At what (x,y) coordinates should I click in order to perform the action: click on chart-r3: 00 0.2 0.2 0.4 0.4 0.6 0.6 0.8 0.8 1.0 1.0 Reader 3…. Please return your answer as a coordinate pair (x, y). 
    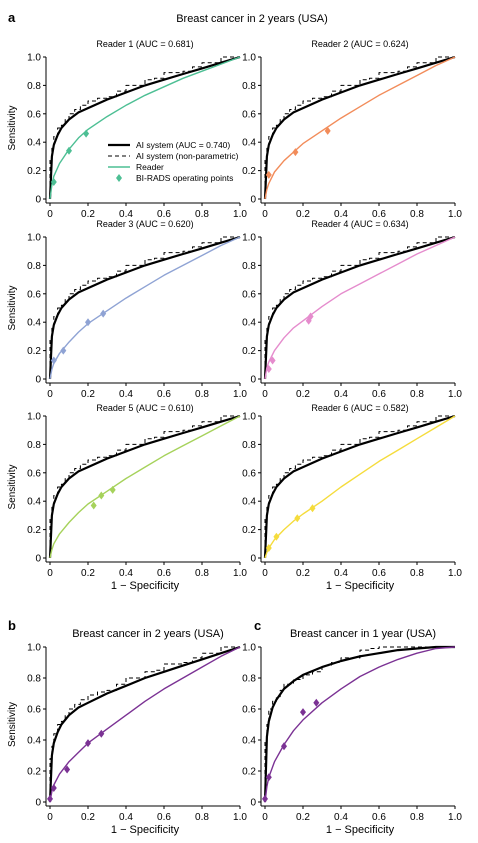
    Looking at the image, I should click on (127, 309).